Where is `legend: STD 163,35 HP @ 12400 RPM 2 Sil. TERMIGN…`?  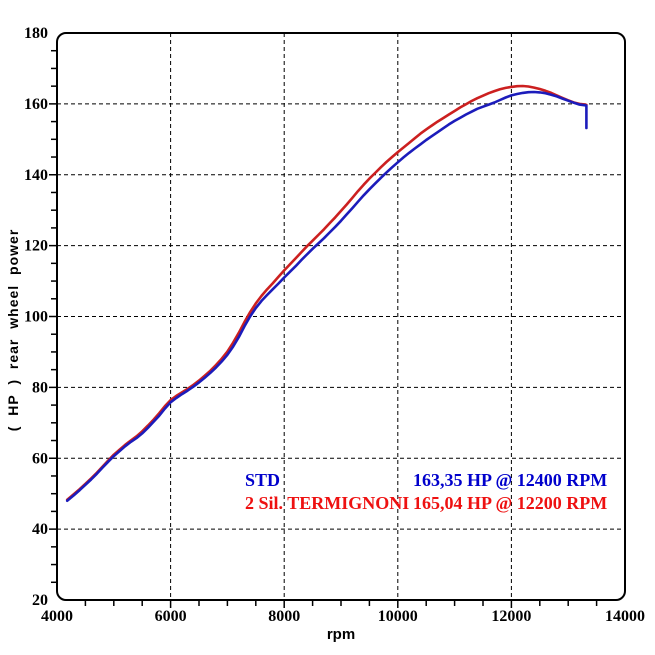
legend: STD 163,35 HP @ 12400 RPM 2 Sil. TERMIGN… is located at coordinates (426, 492).